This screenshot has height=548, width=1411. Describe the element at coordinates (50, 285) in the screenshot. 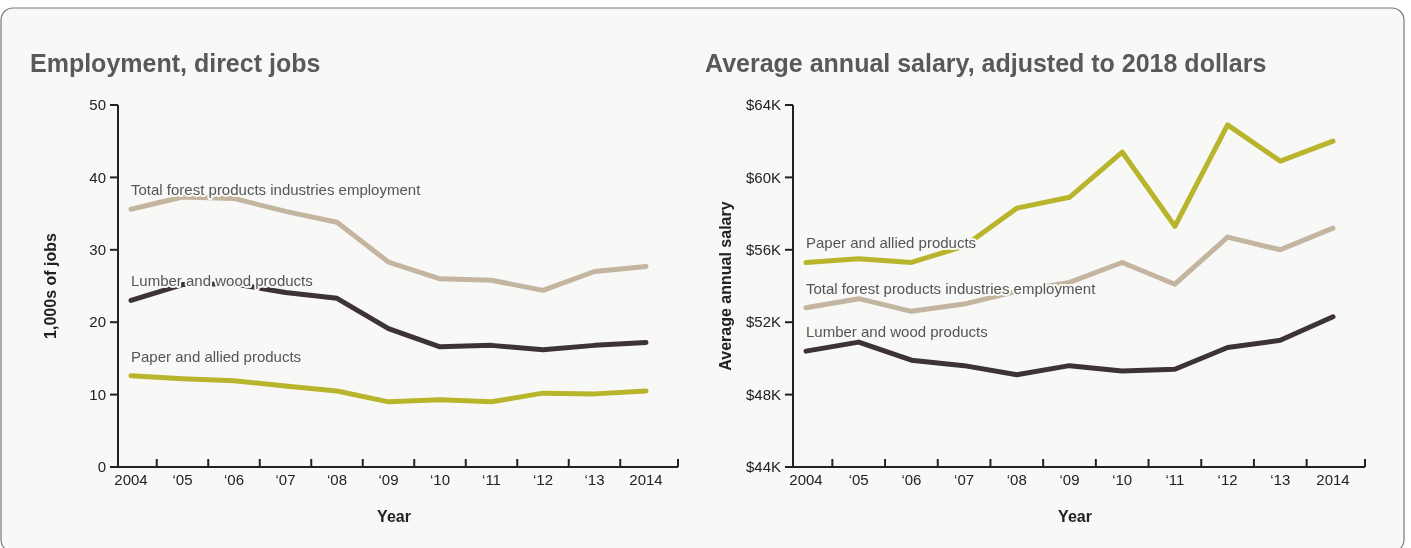

I see `y-axis-title: 1,000s of jobs` at that location.